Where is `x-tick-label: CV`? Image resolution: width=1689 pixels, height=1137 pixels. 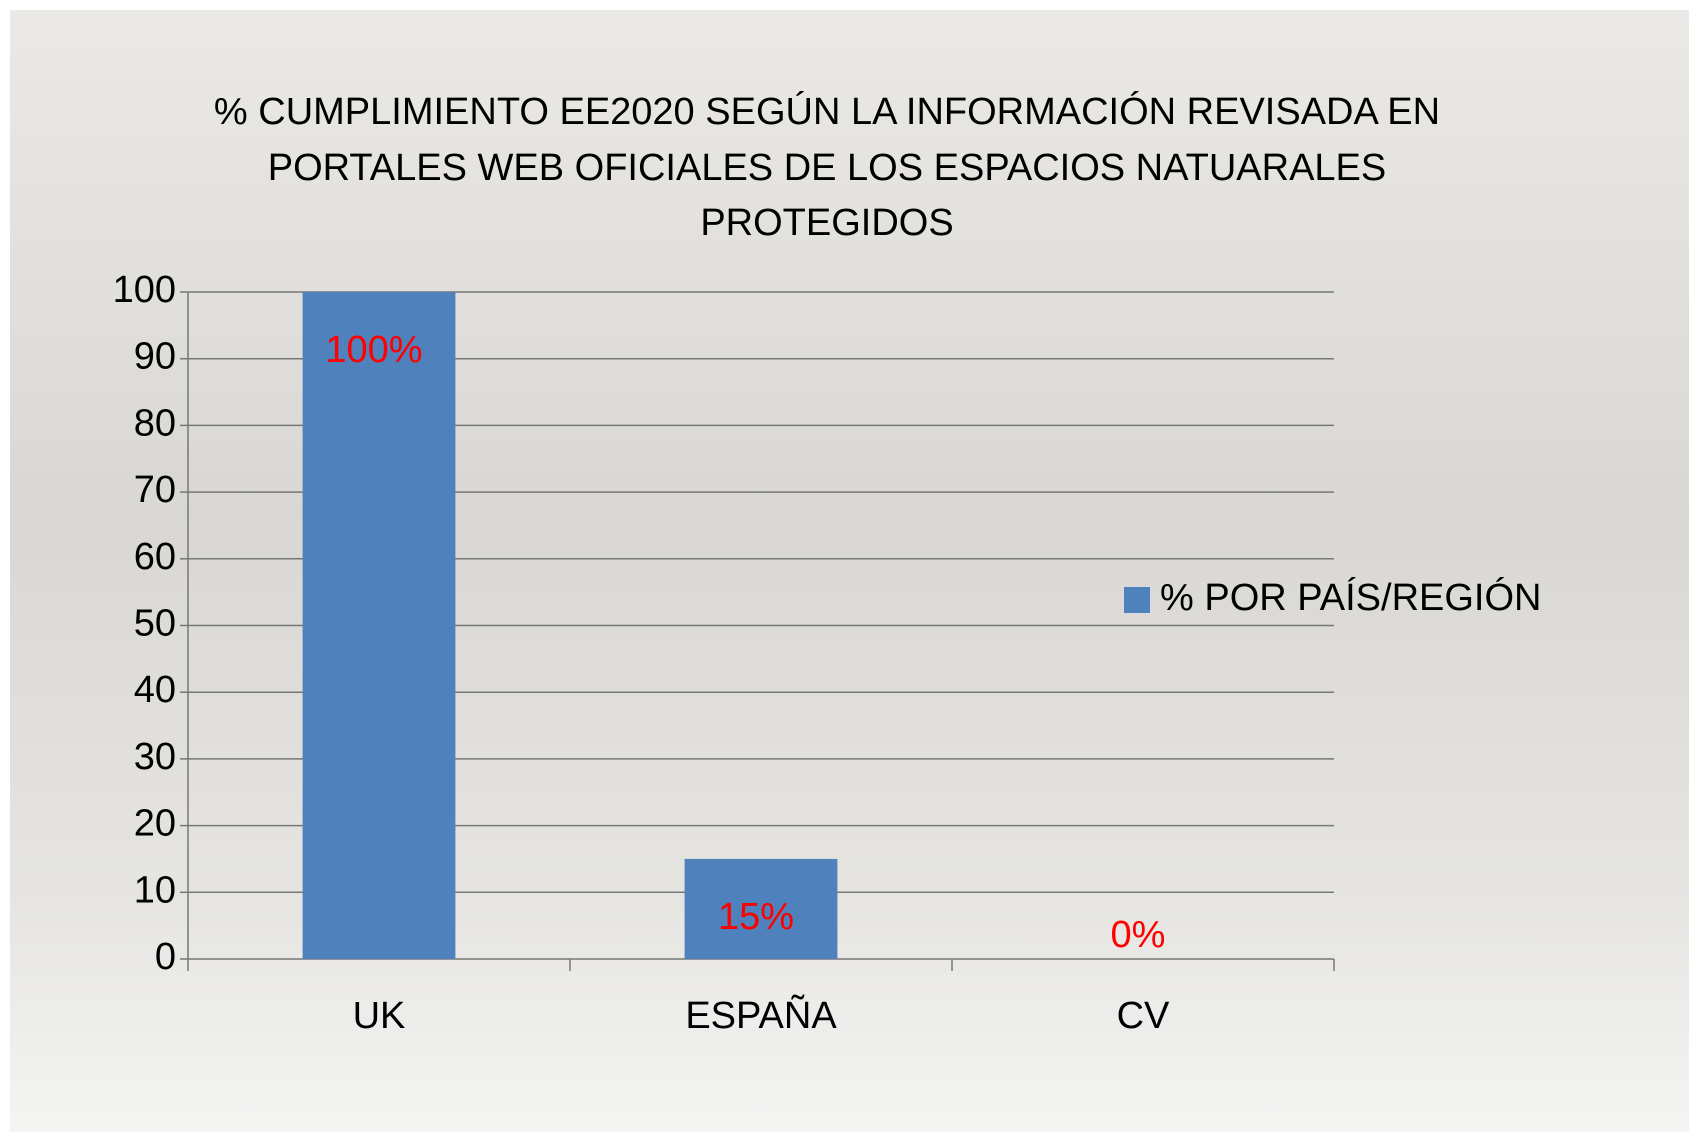
x-tick-label: CV is located at coordinates (1143, 1016).